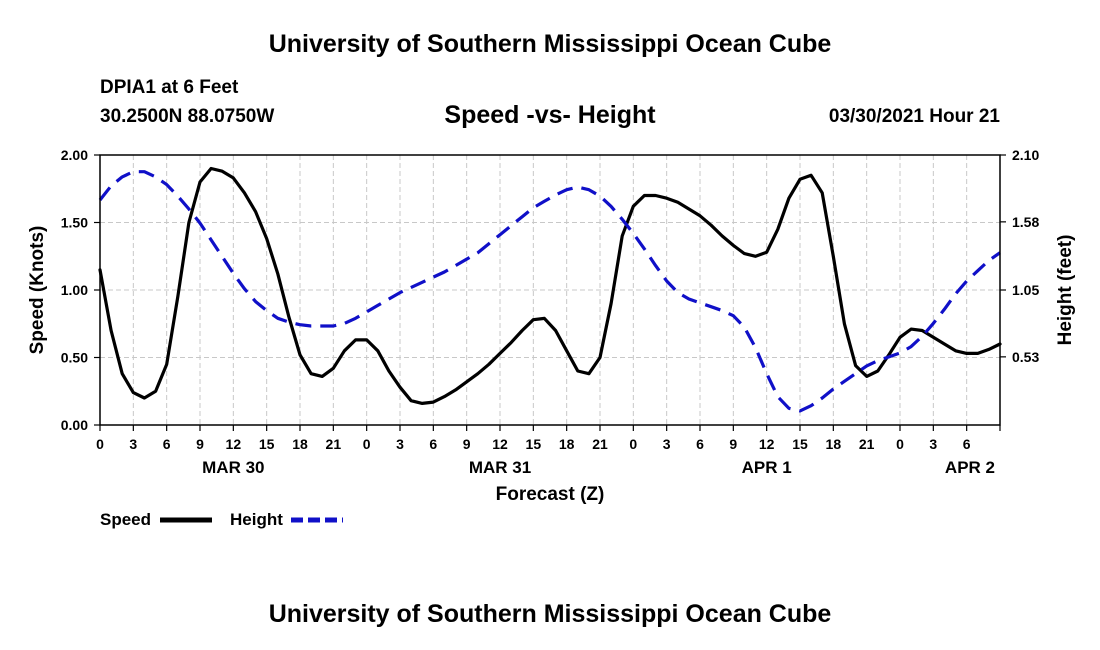 The height and width of the screenshot is (650, 1100). Describe the element at coordinates (169, 87) in the screenshot. I see `station-label: DPIA1 at 6 Feet` at that location.